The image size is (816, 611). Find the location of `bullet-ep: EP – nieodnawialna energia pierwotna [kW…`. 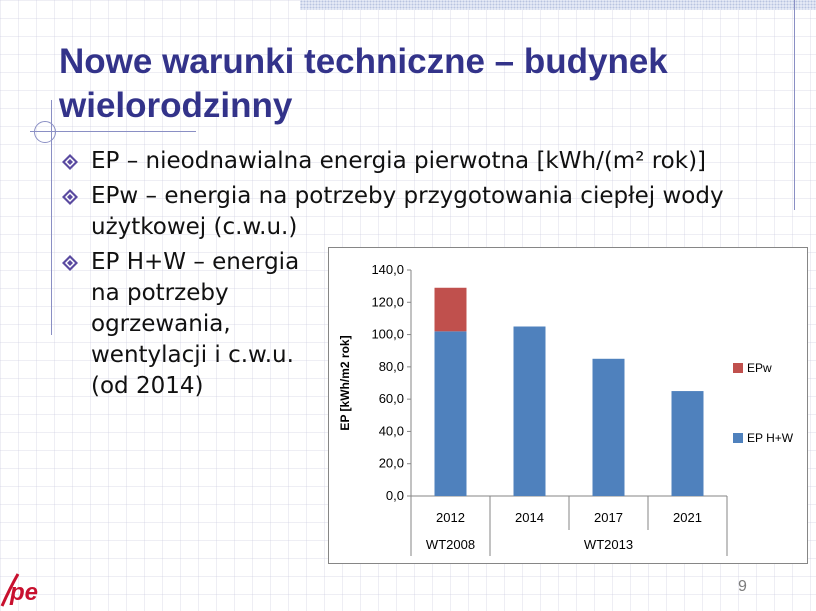

bullet-ep: EP – nieodnawialna energia pierwotna [kW… is located at coordinates (425, 161).